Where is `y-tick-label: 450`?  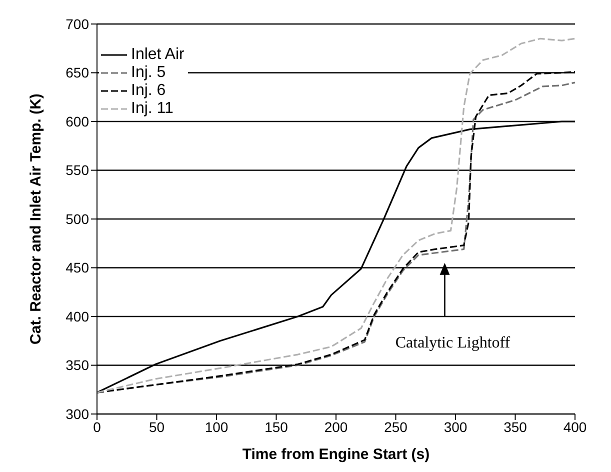
y-tick-label: 450 is located at coordinates (78, 268).